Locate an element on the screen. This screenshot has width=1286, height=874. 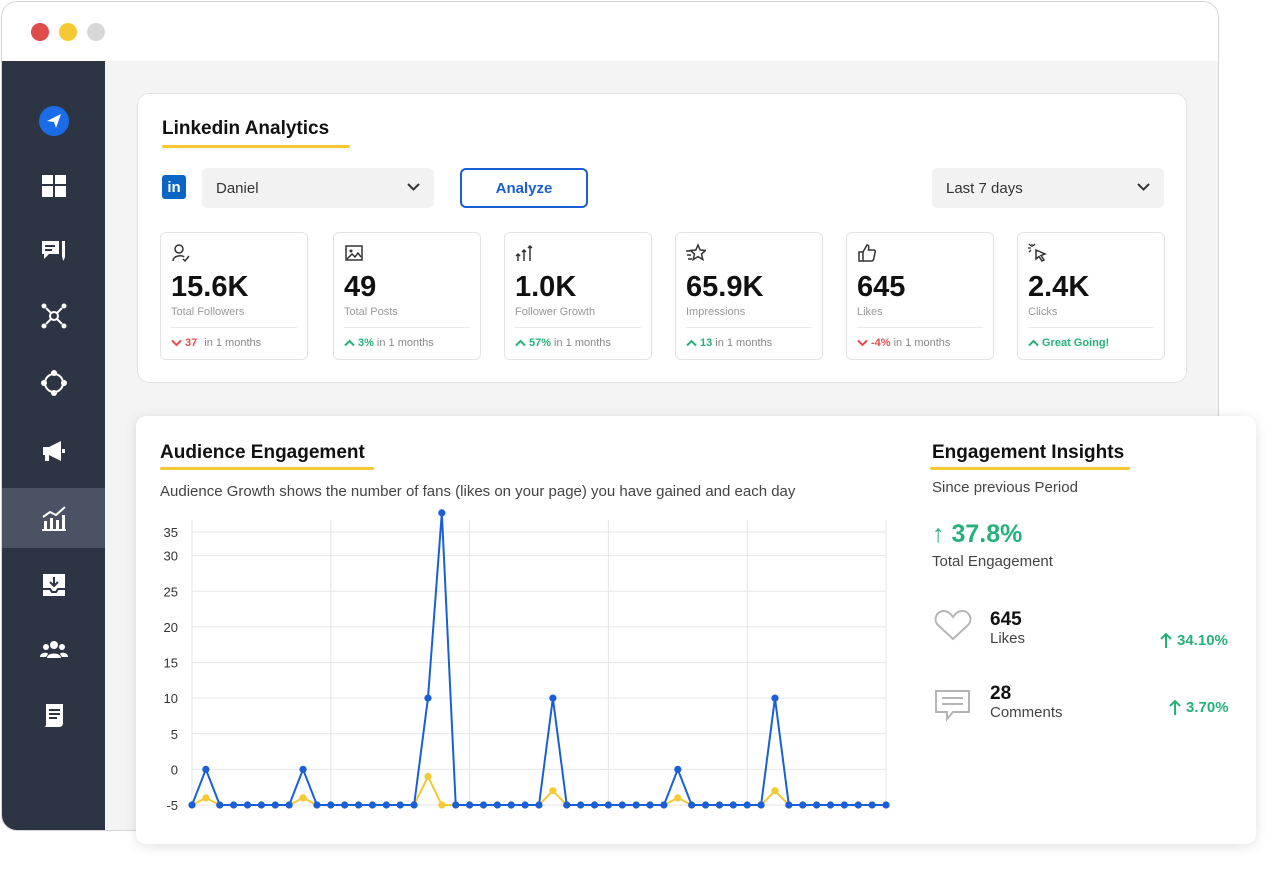
megaphone-icon is located at coordinates (53, 451).